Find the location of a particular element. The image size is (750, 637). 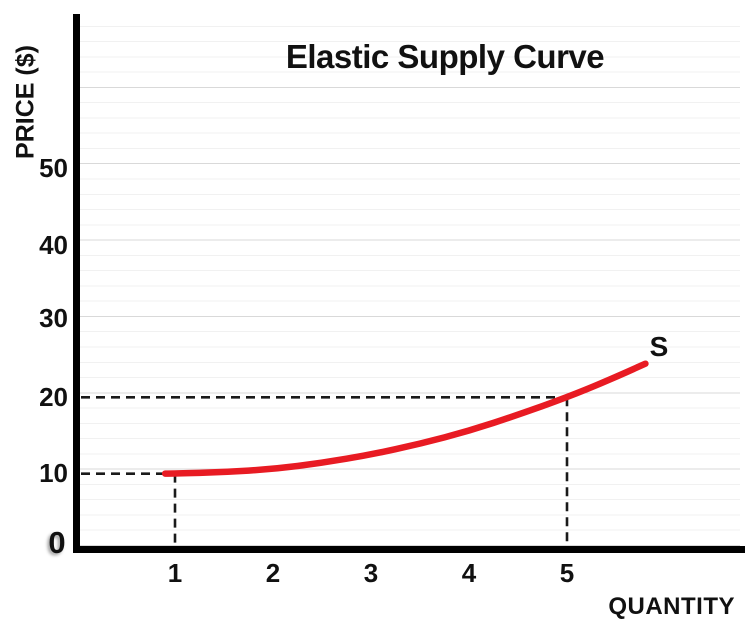

x-axis-title: QUANTITY is located at coordinates (671, 606).